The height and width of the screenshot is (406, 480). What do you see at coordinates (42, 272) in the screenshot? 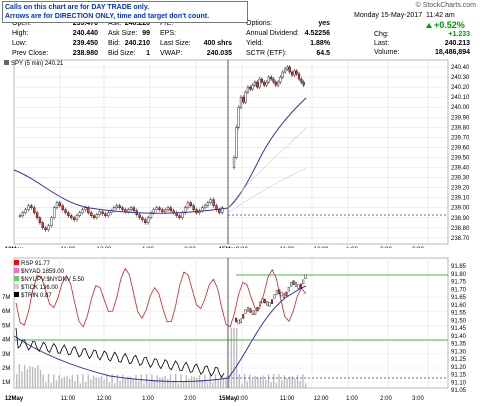
I see `indicator-legend-text: $NYAD 1859.00` at bounding box center [42, 272].